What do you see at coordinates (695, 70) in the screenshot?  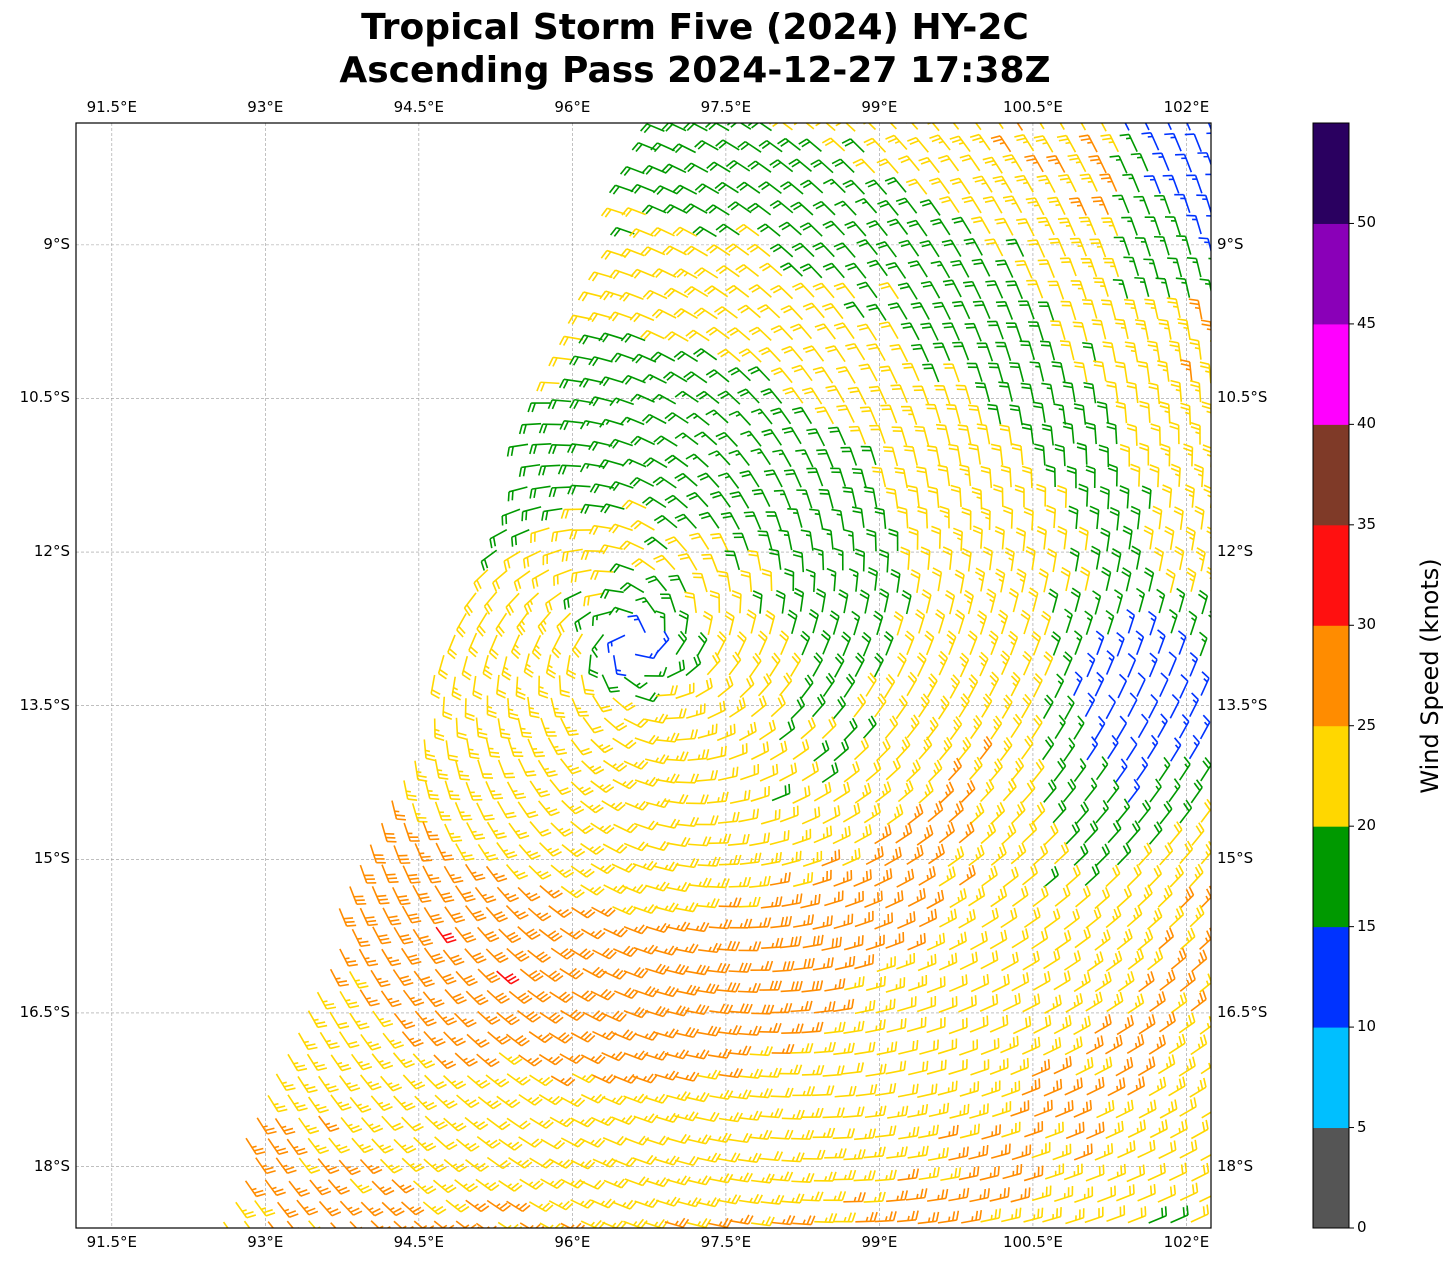 I see `chart-title-line-2: Ascending Pass 2024-12-27 17:38Z` at bounding box center [695, 70].